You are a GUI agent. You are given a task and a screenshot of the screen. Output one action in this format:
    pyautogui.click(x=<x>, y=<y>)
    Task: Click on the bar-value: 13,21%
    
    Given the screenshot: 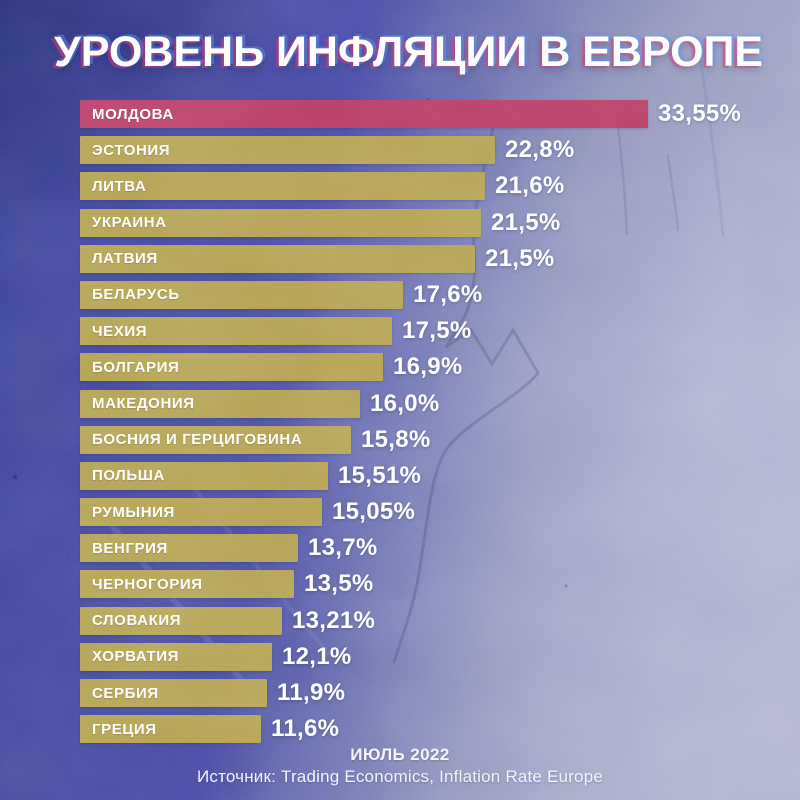 What is the action you would take?
    pyautogui.click(x=334, y=620)
    